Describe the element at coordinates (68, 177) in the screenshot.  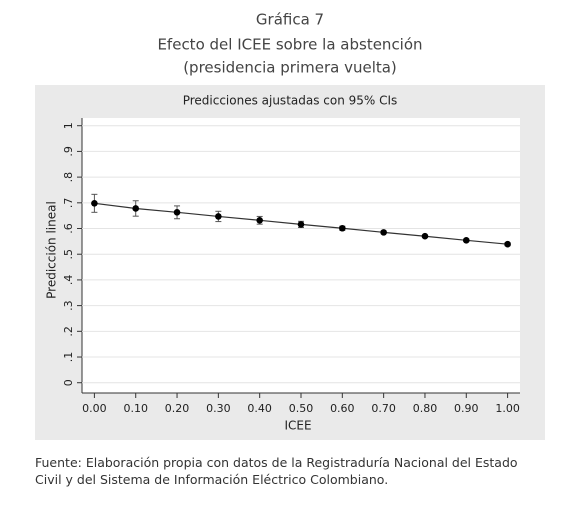
I see `y-tick-label: .8` at that location.